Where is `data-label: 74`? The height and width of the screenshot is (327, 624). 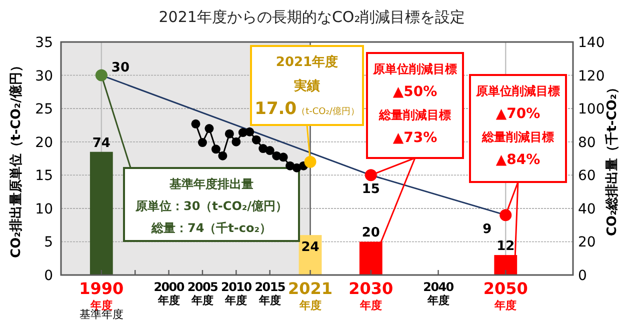 data-label: 74 is located at coordinates (101, 143).